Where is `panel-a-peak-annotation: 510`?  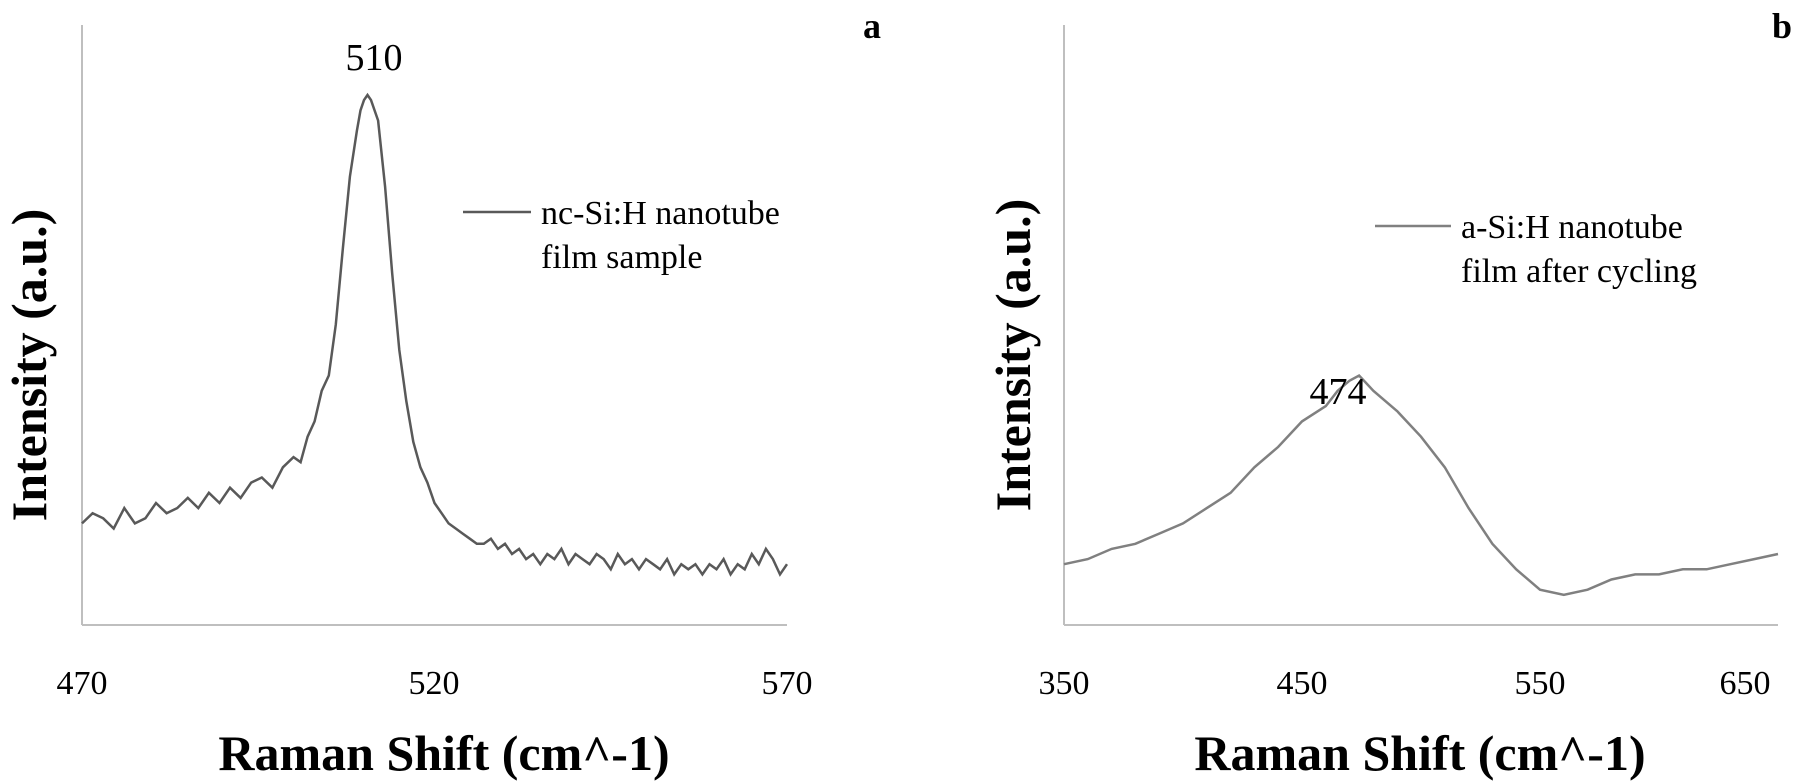
panel-a-peak-annotation: 510 is located at coordinates (374, 58).